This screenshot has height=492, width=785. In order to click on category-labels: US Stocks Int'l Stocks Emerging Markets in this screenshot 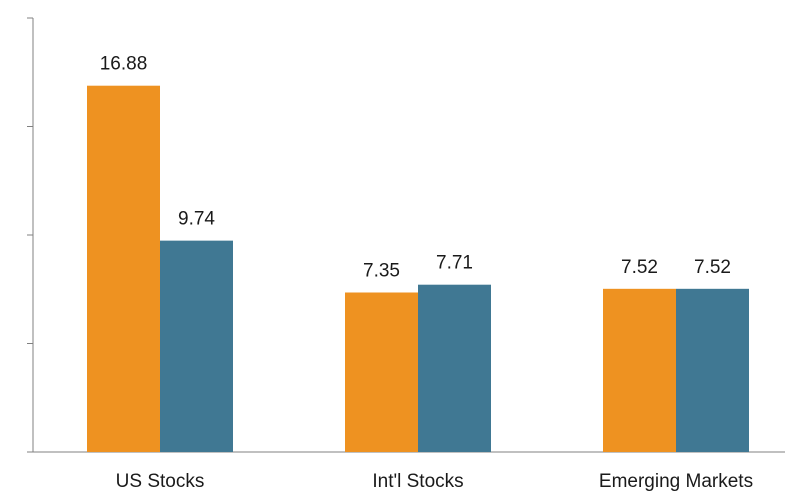, I will do `click(434, 481)`.